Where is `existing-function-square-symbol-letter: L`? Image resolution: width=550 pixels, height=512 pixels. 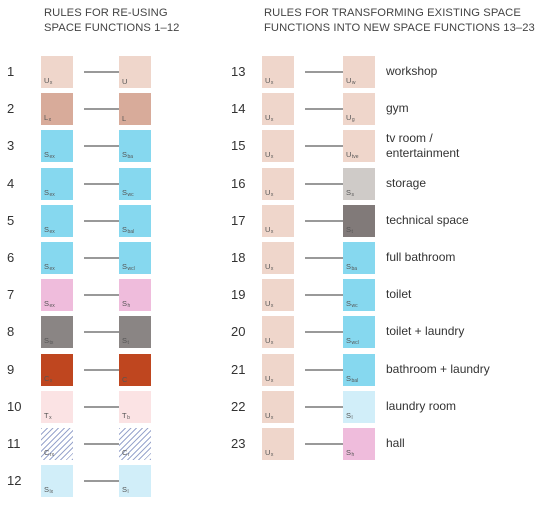 existing-function-square-symbol-letter: L is located at coordinates (46, 118).